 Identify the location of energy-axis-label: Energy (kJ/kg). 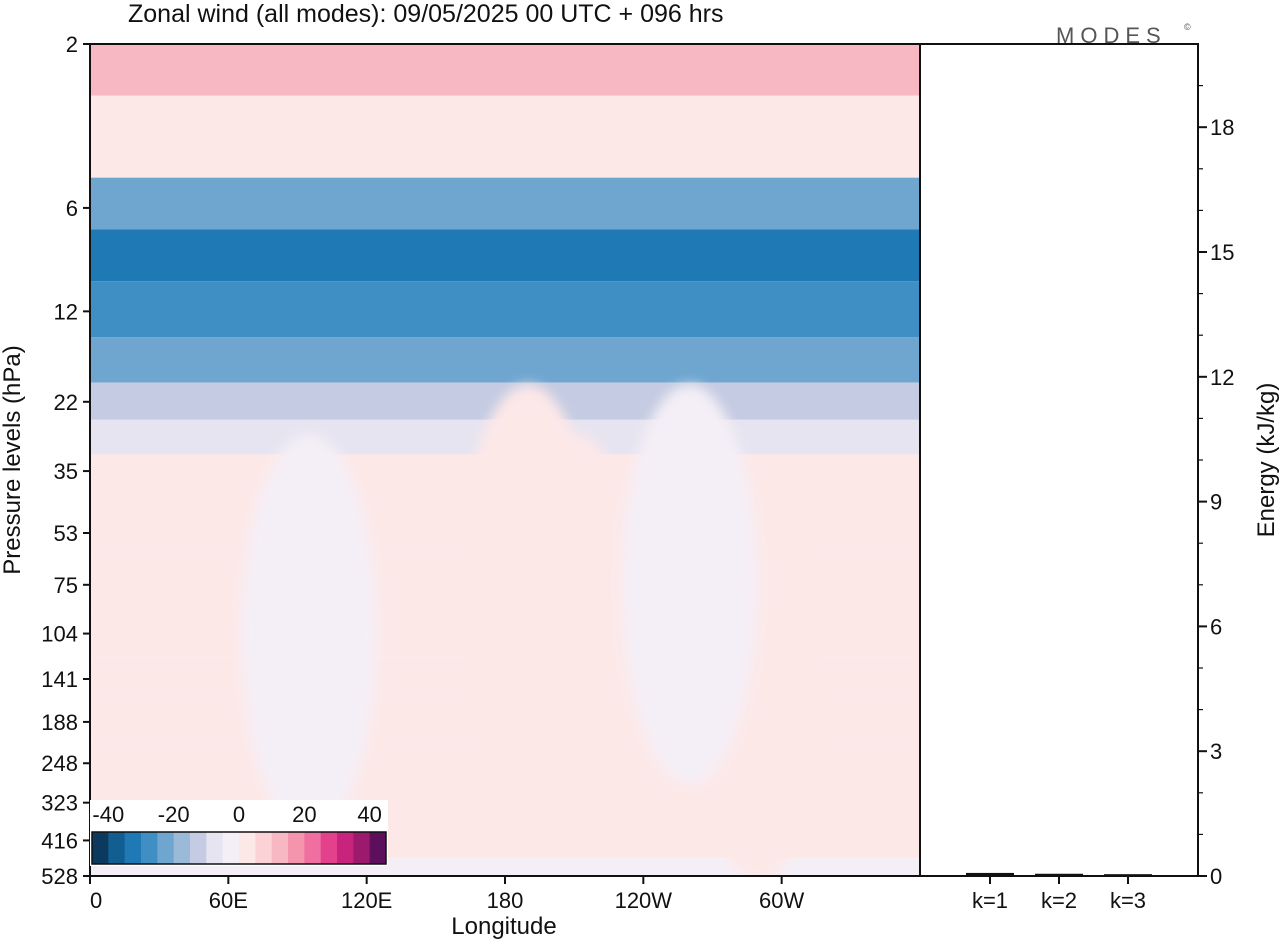
(1266, 460).